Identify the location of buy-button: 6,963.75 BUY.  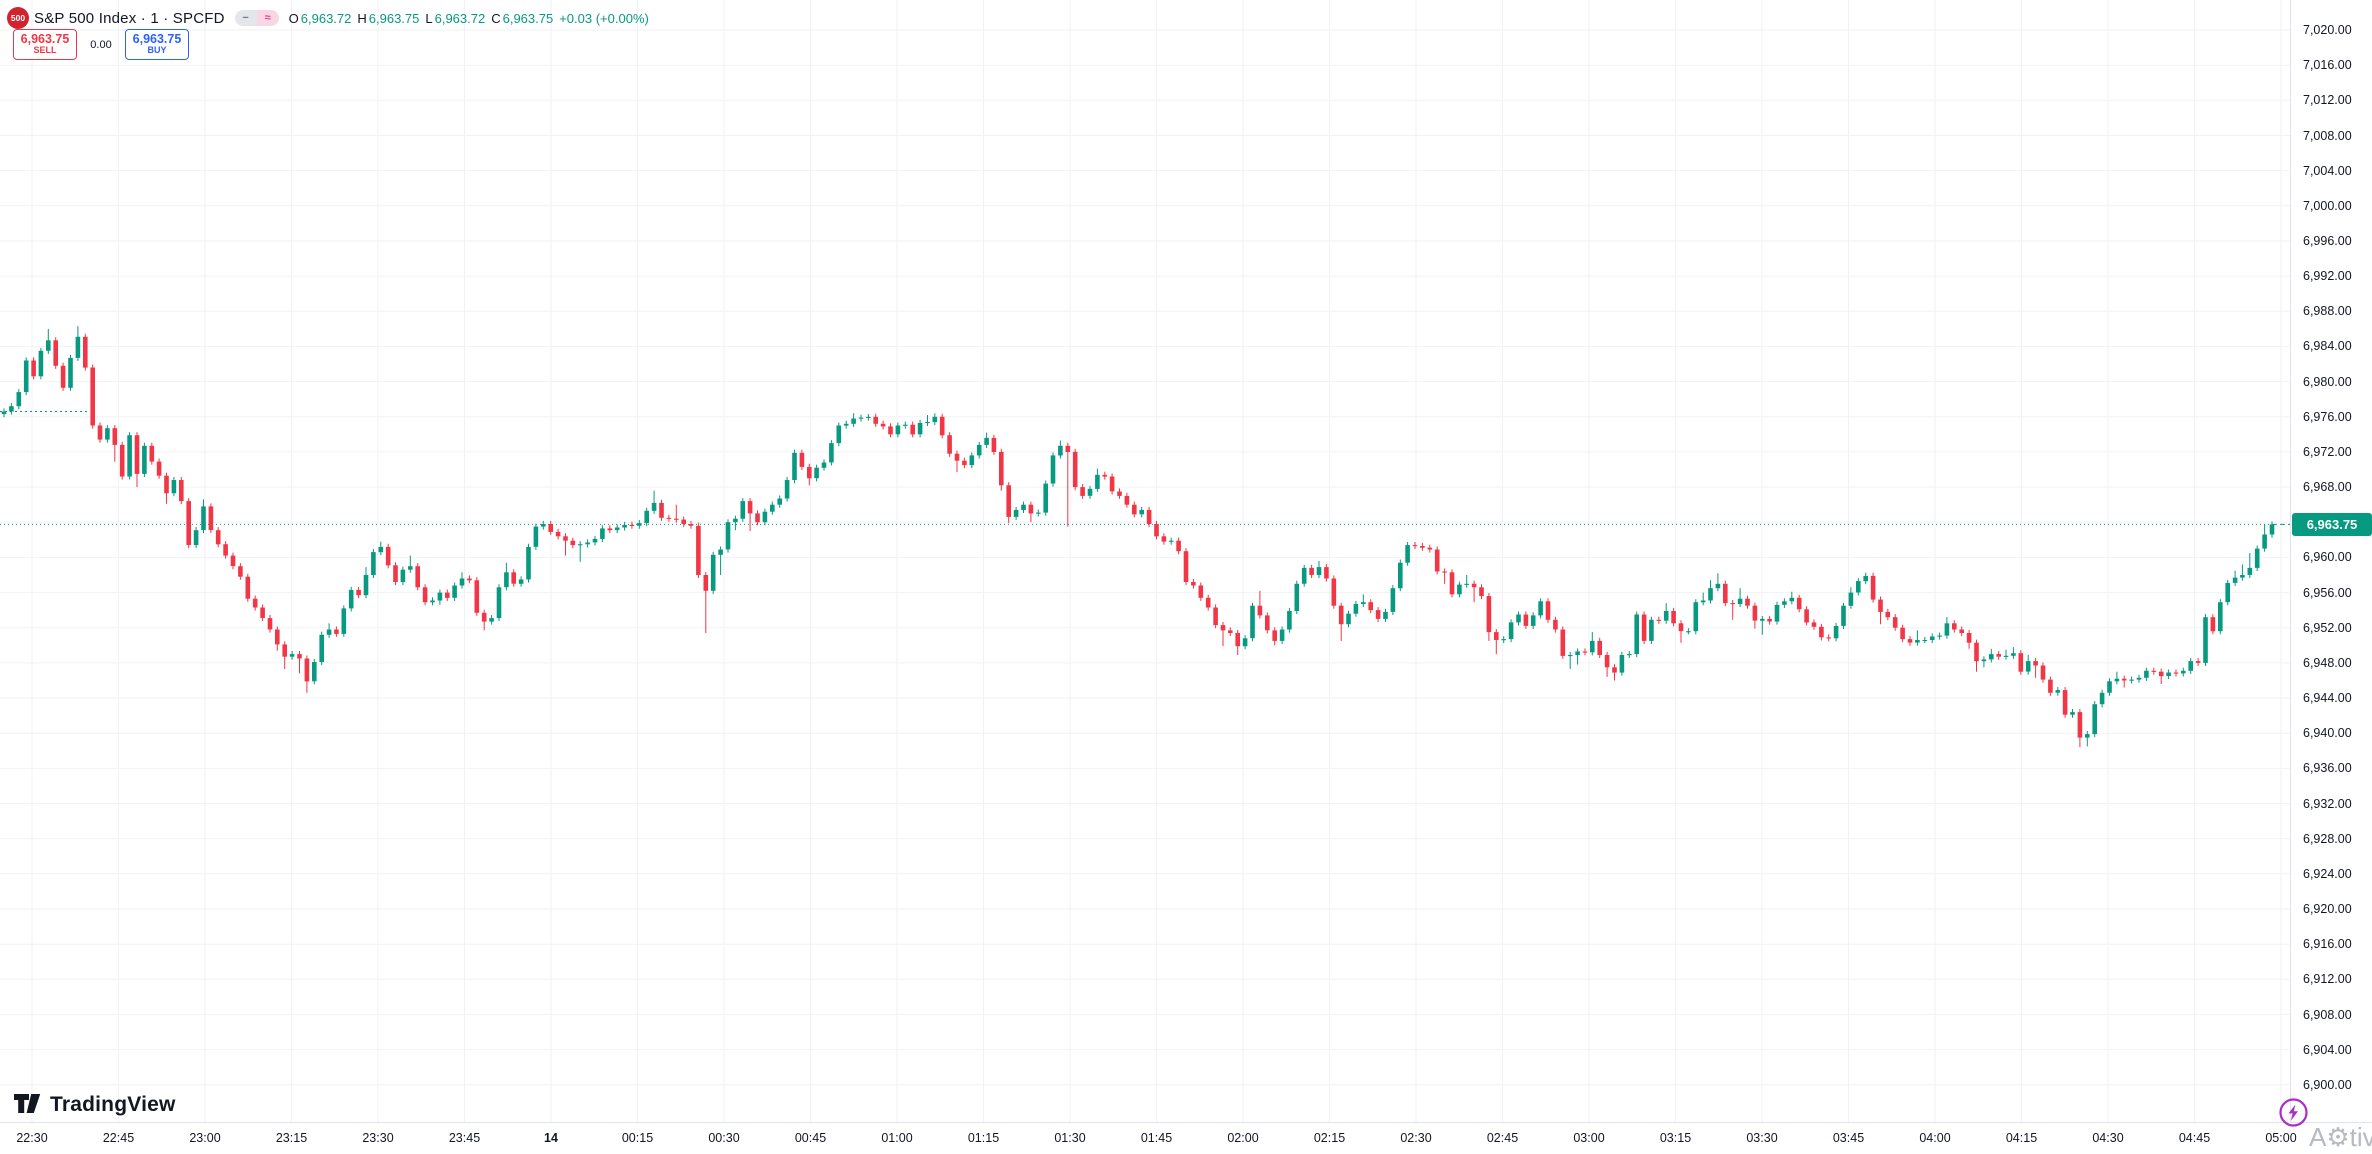
(157, 44).